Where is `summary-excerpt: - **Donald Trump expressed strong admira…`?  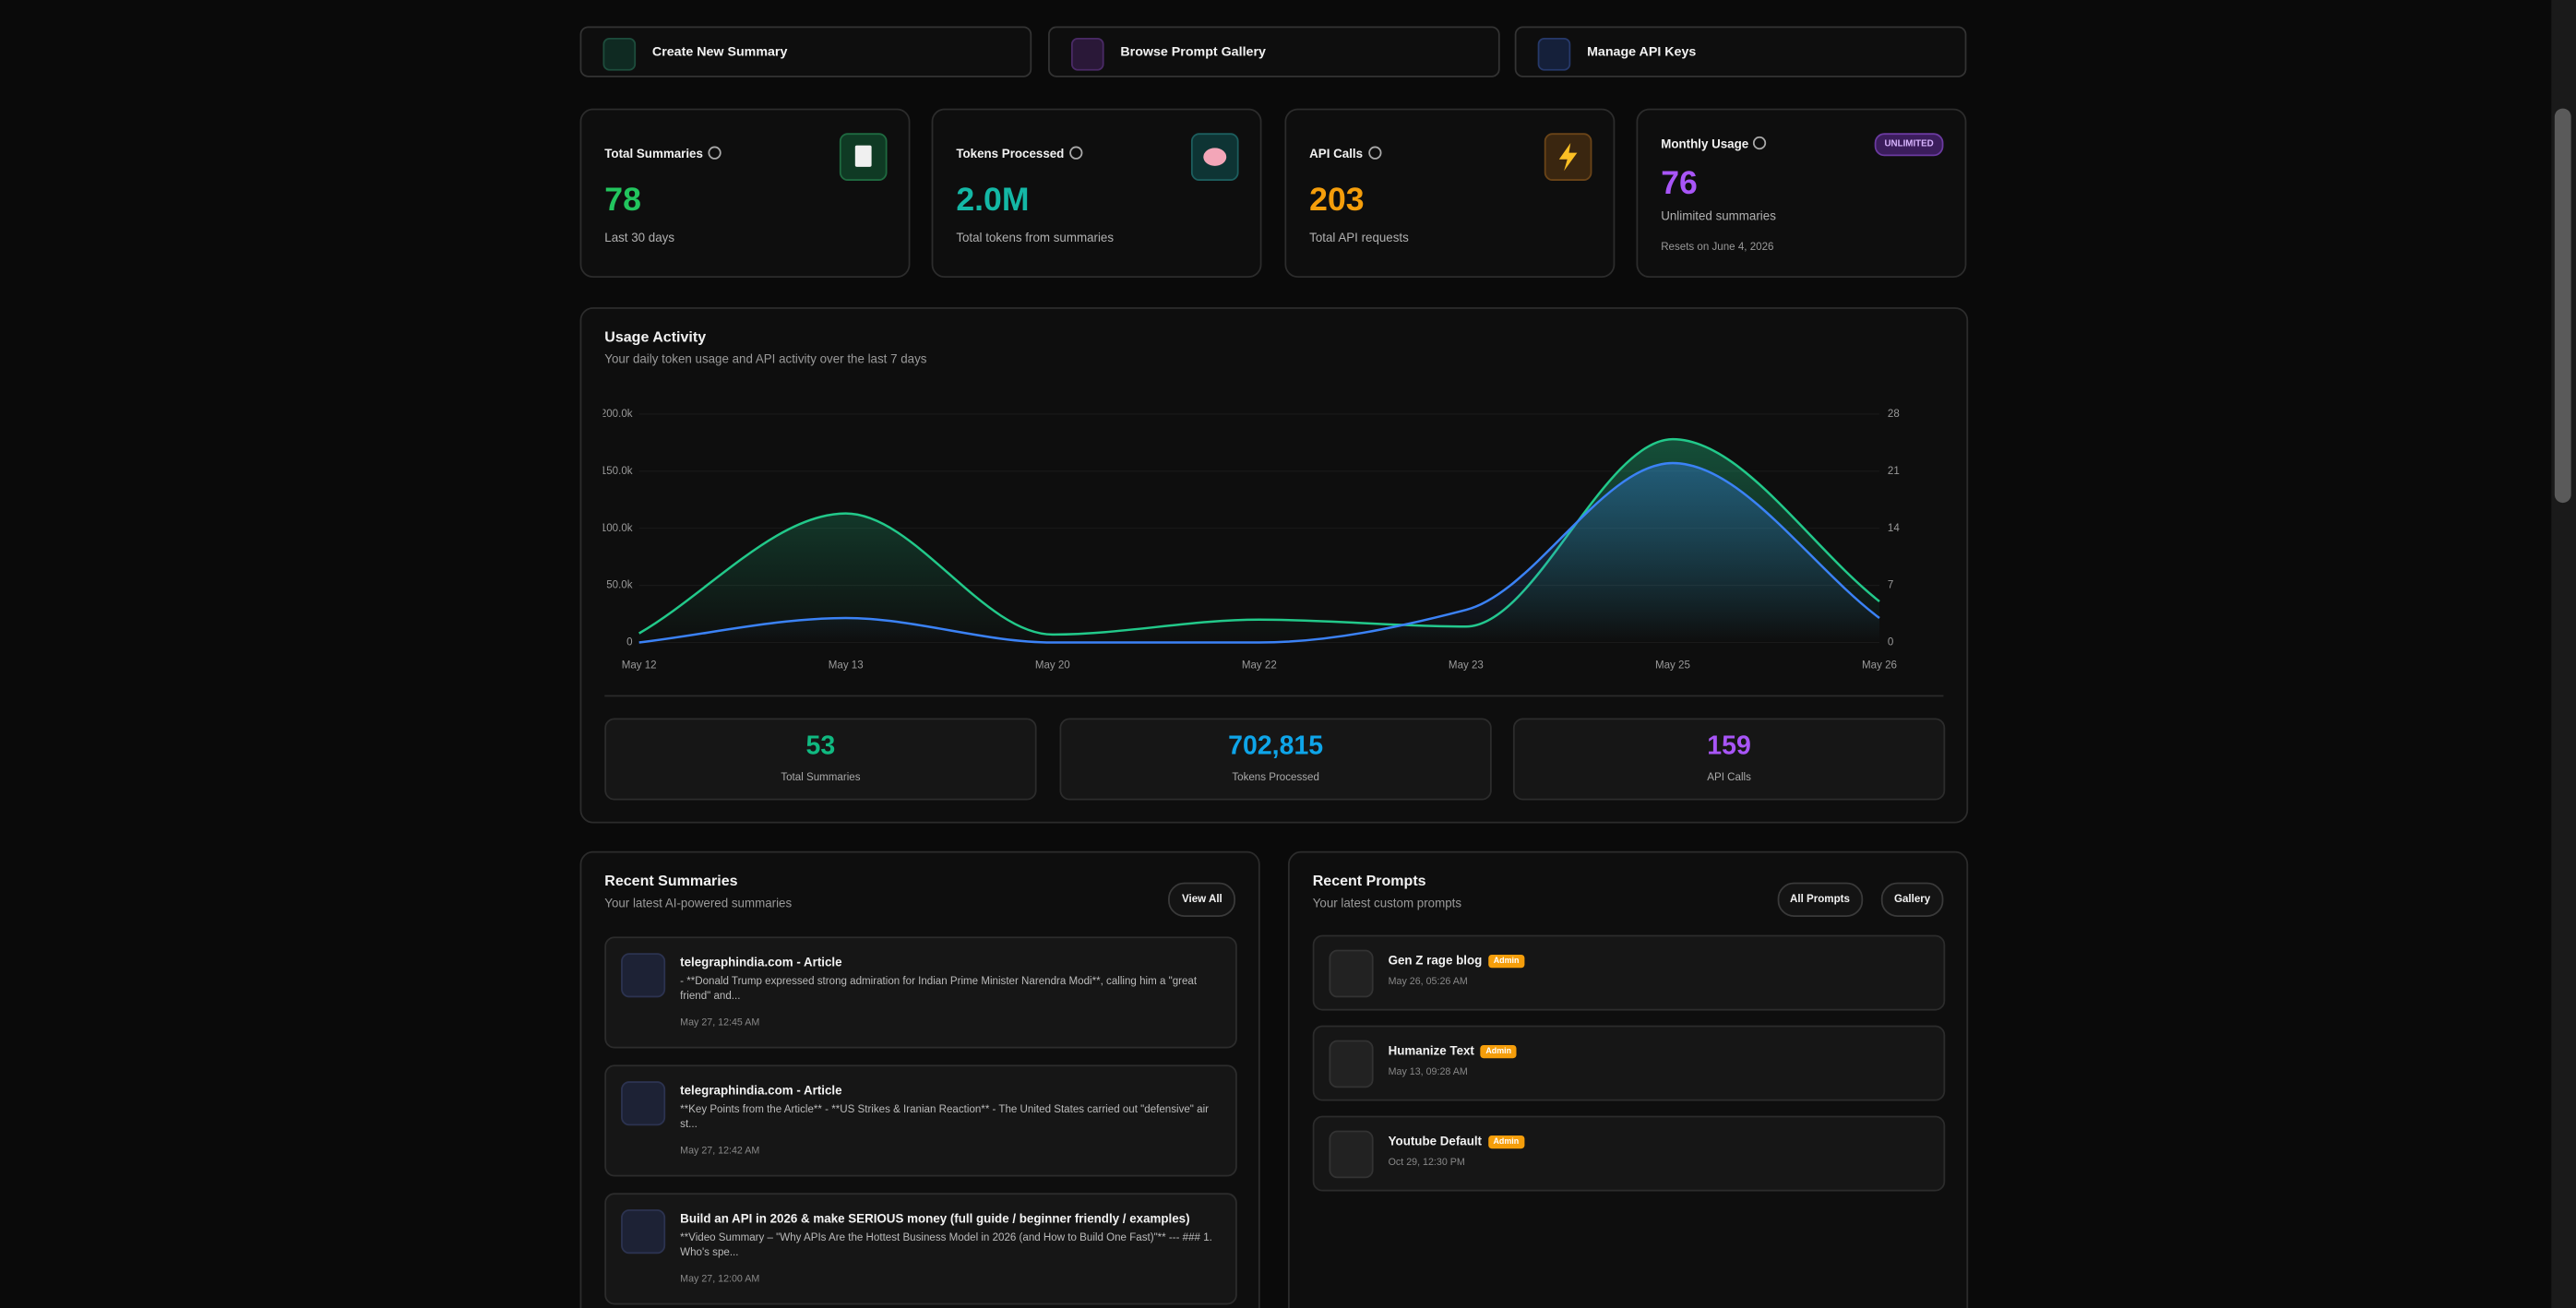 summary-excerpt: - **Donald Trump expressed strong admira… is located at coordinates (939, 989).